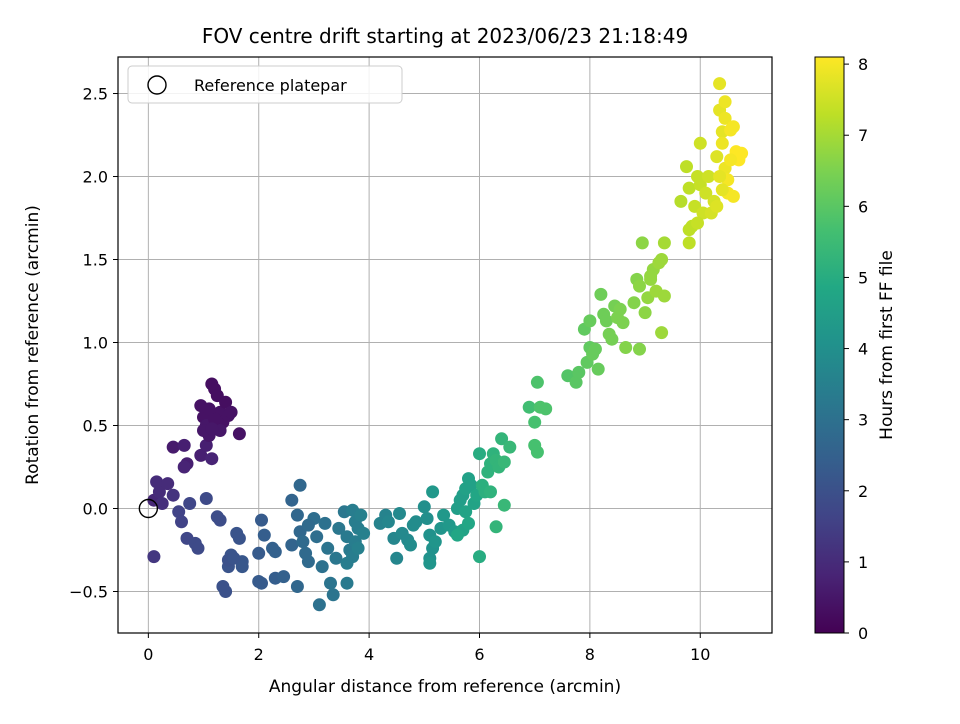 This screenshot has width=960, height=724. I want to click on colorbar-label: Hours from first FF file, so click(887, 345).